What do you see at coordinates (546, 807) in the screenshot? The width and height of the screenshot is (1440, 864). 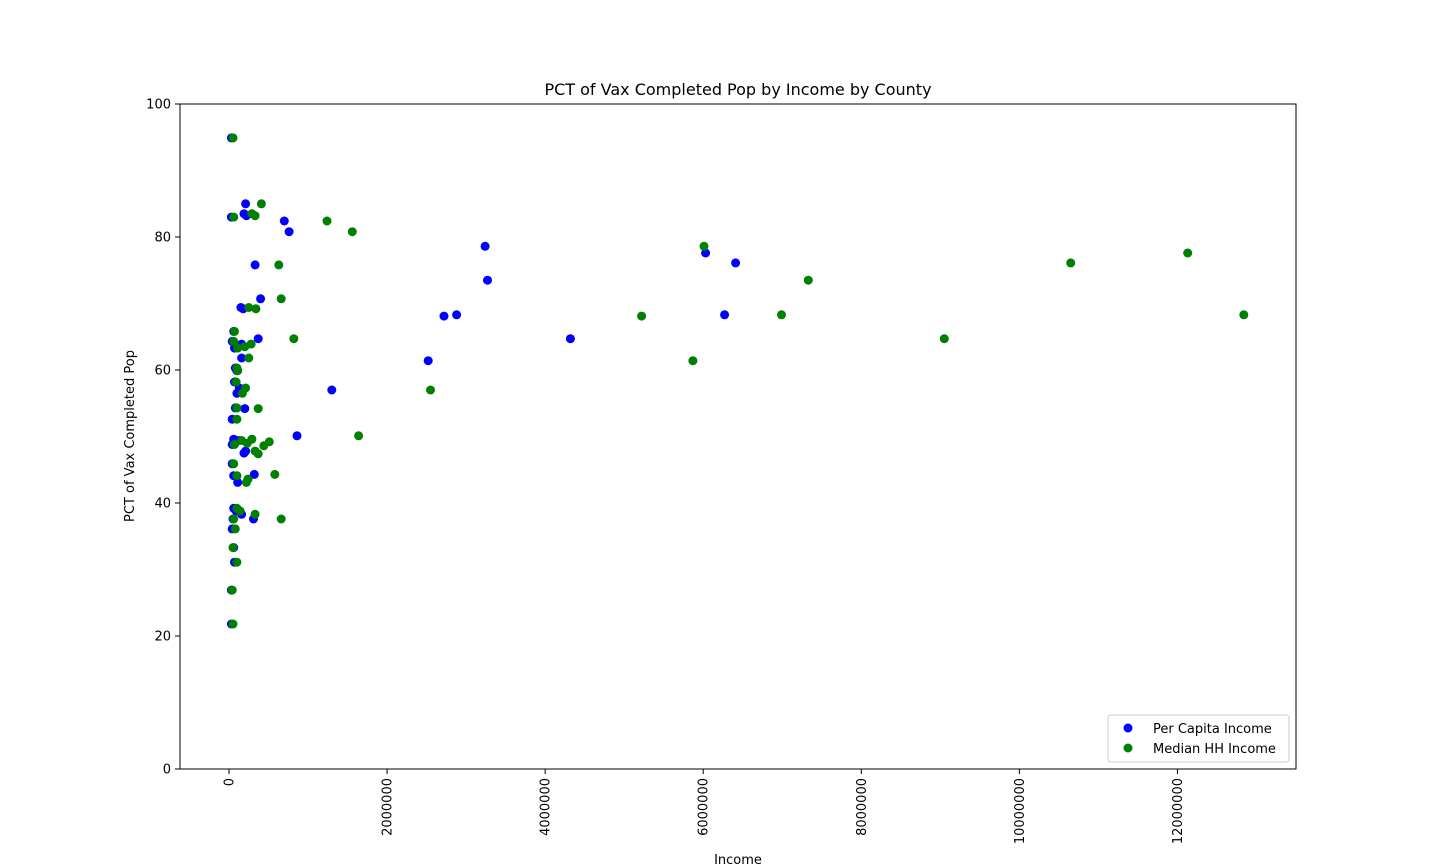 I see `x-tick-label: 4000000` at bounding box center [546, 807].